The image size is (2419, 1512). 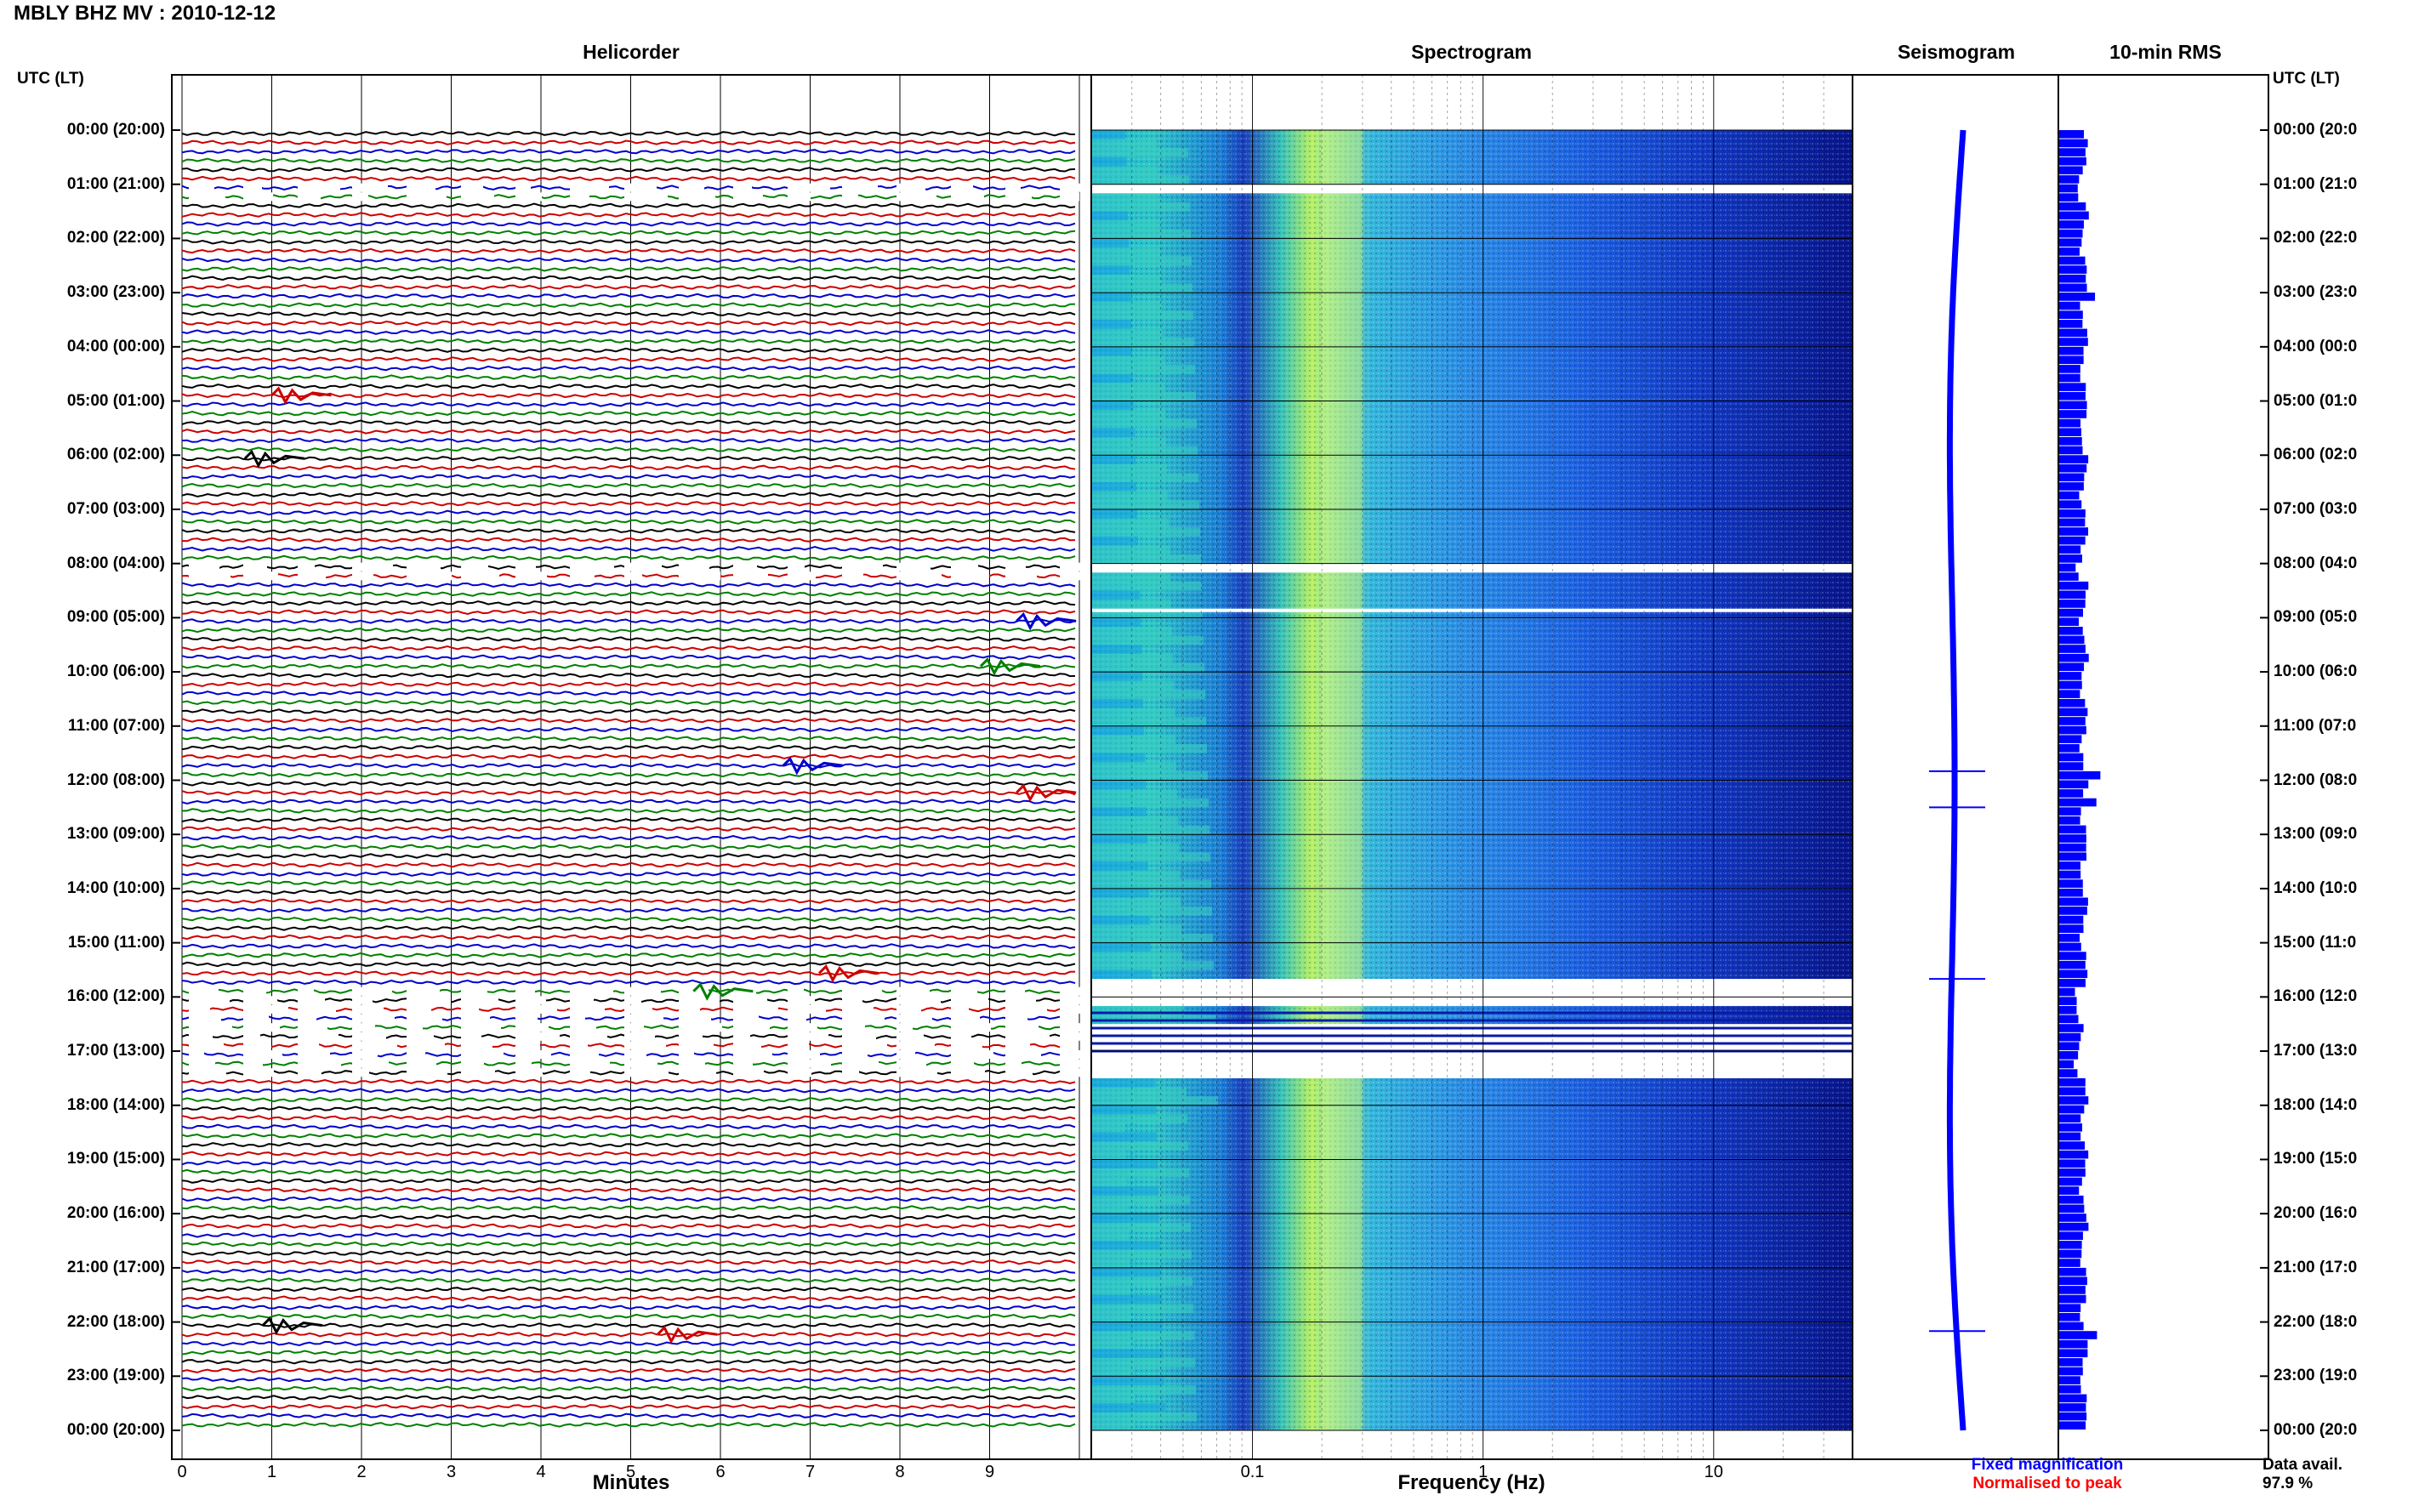 I want to click on station-label: MBLY BHZ MV : 2010-12-12, so click(x=145, y=13).